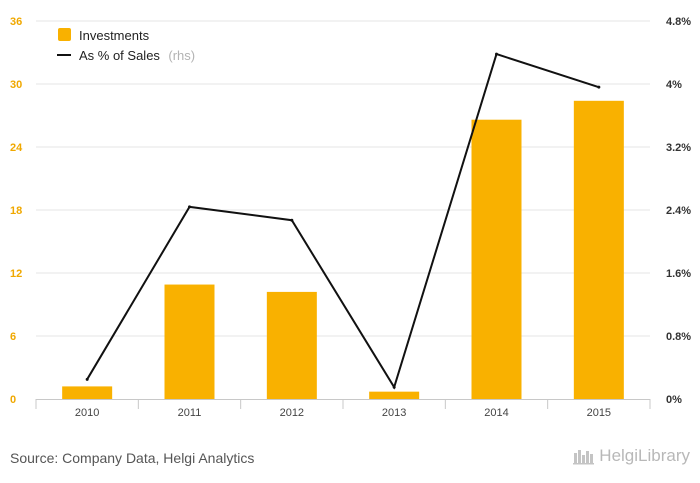  I want to click on legend-swatch-investments, so click(64, 34).